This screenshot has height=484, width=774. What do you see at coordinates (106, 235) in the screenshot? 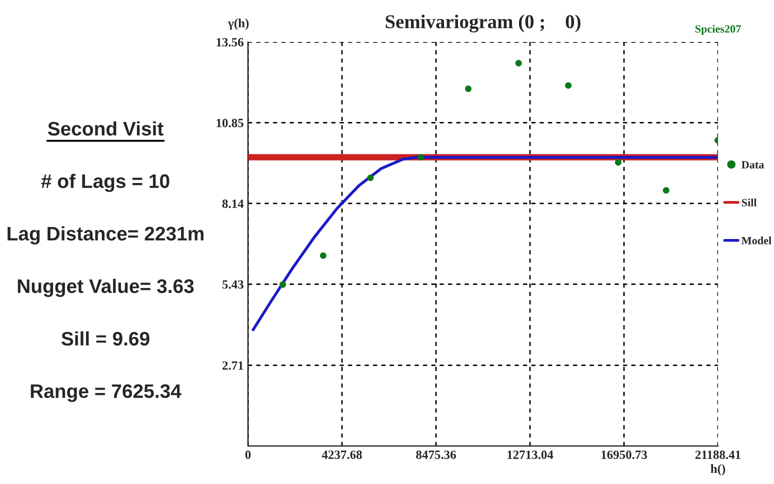
I see `text: Lag Distance= 2231m` at bounding box center [106, 235].